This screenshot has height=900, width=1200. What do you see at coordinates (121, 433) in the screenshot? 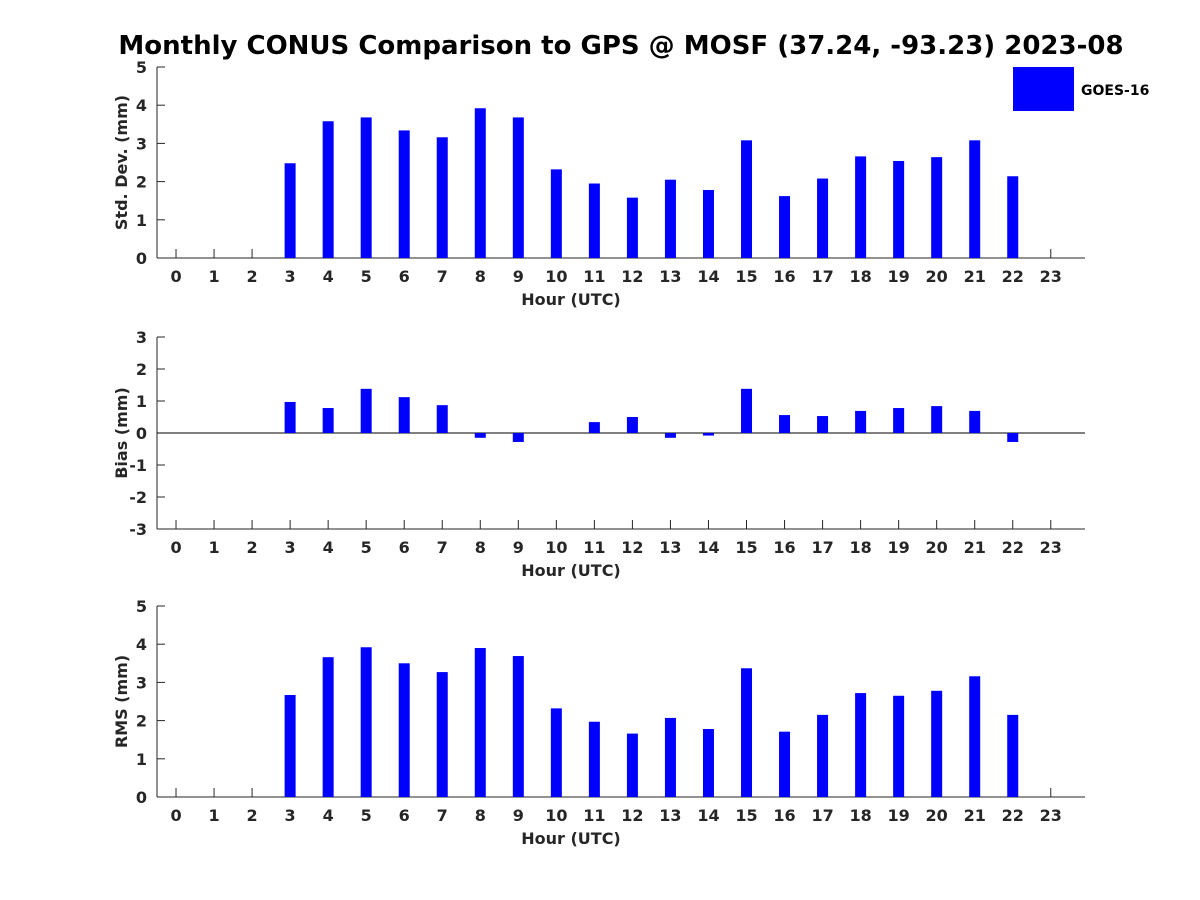
I see `y-axis-label: Bias (mm)` at bounding box center [121, 433].